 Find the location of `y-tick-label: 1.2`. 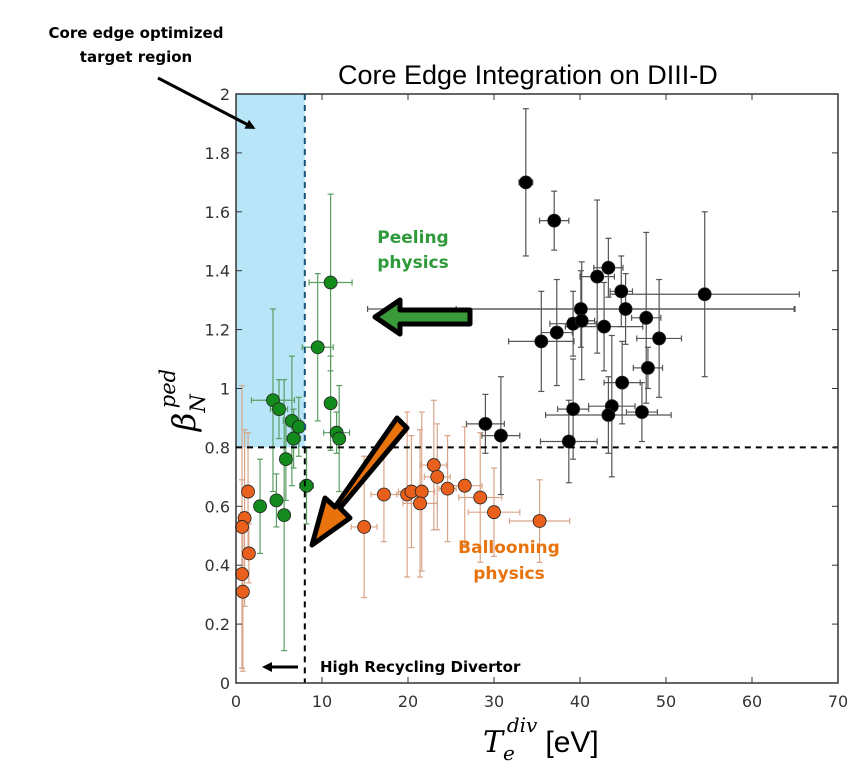

y-tick-label: 1.2 is located at coordinates (217, 330).